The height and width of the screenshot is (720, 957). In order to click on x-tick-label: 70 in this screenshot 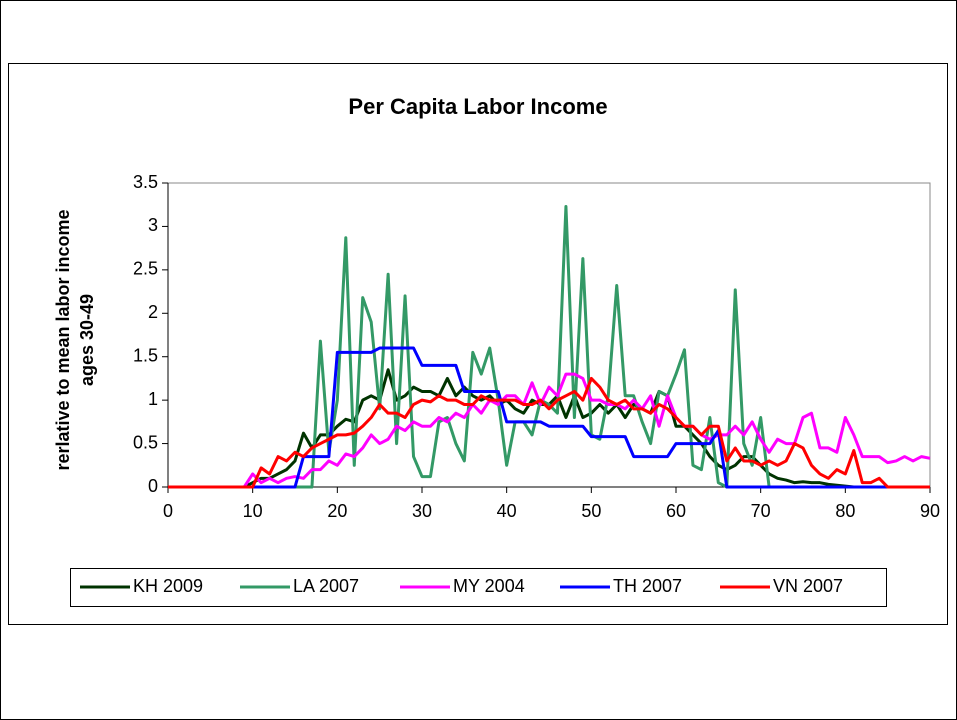, I will do `click(761, 511)`.